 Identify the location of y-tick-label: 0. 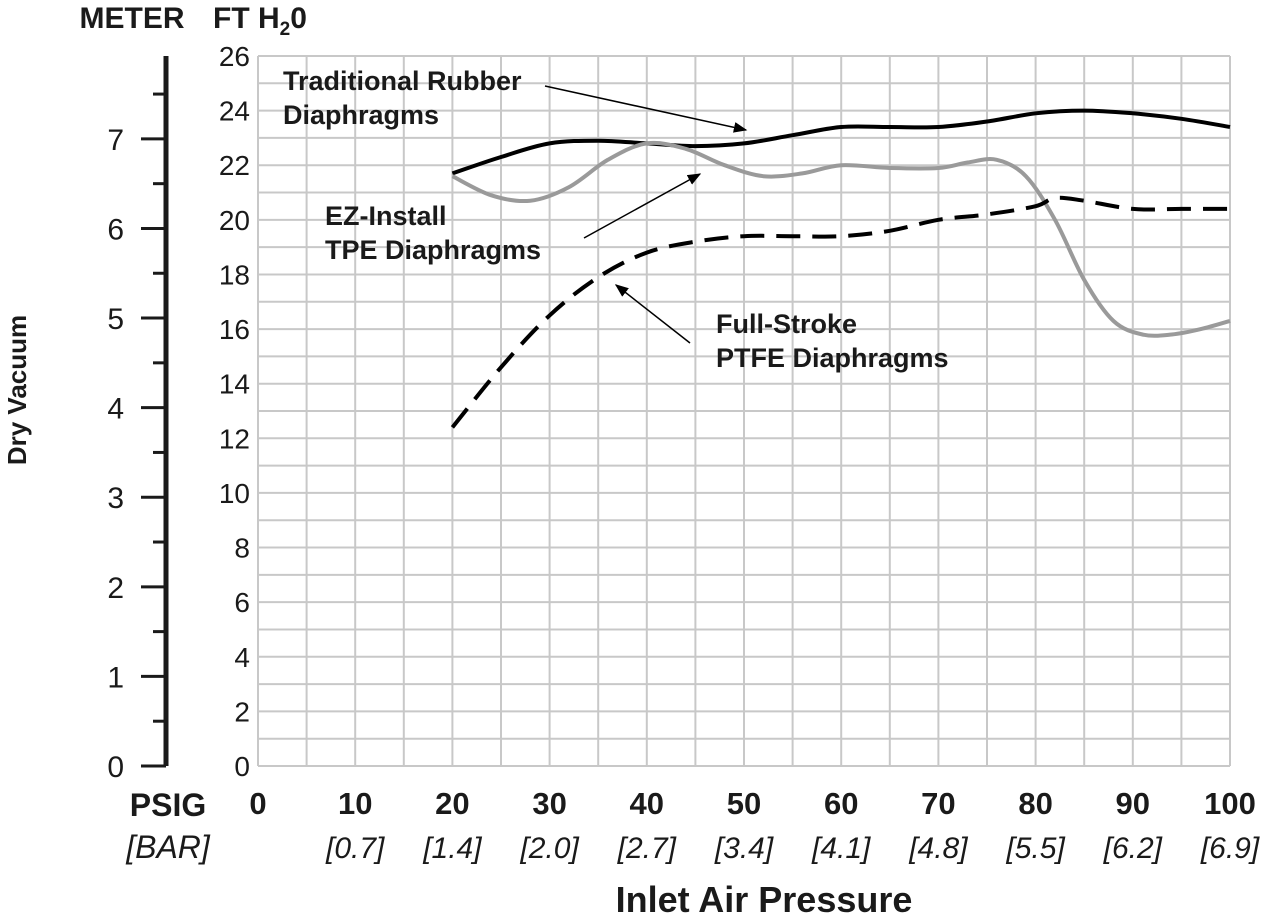
(242, 766).